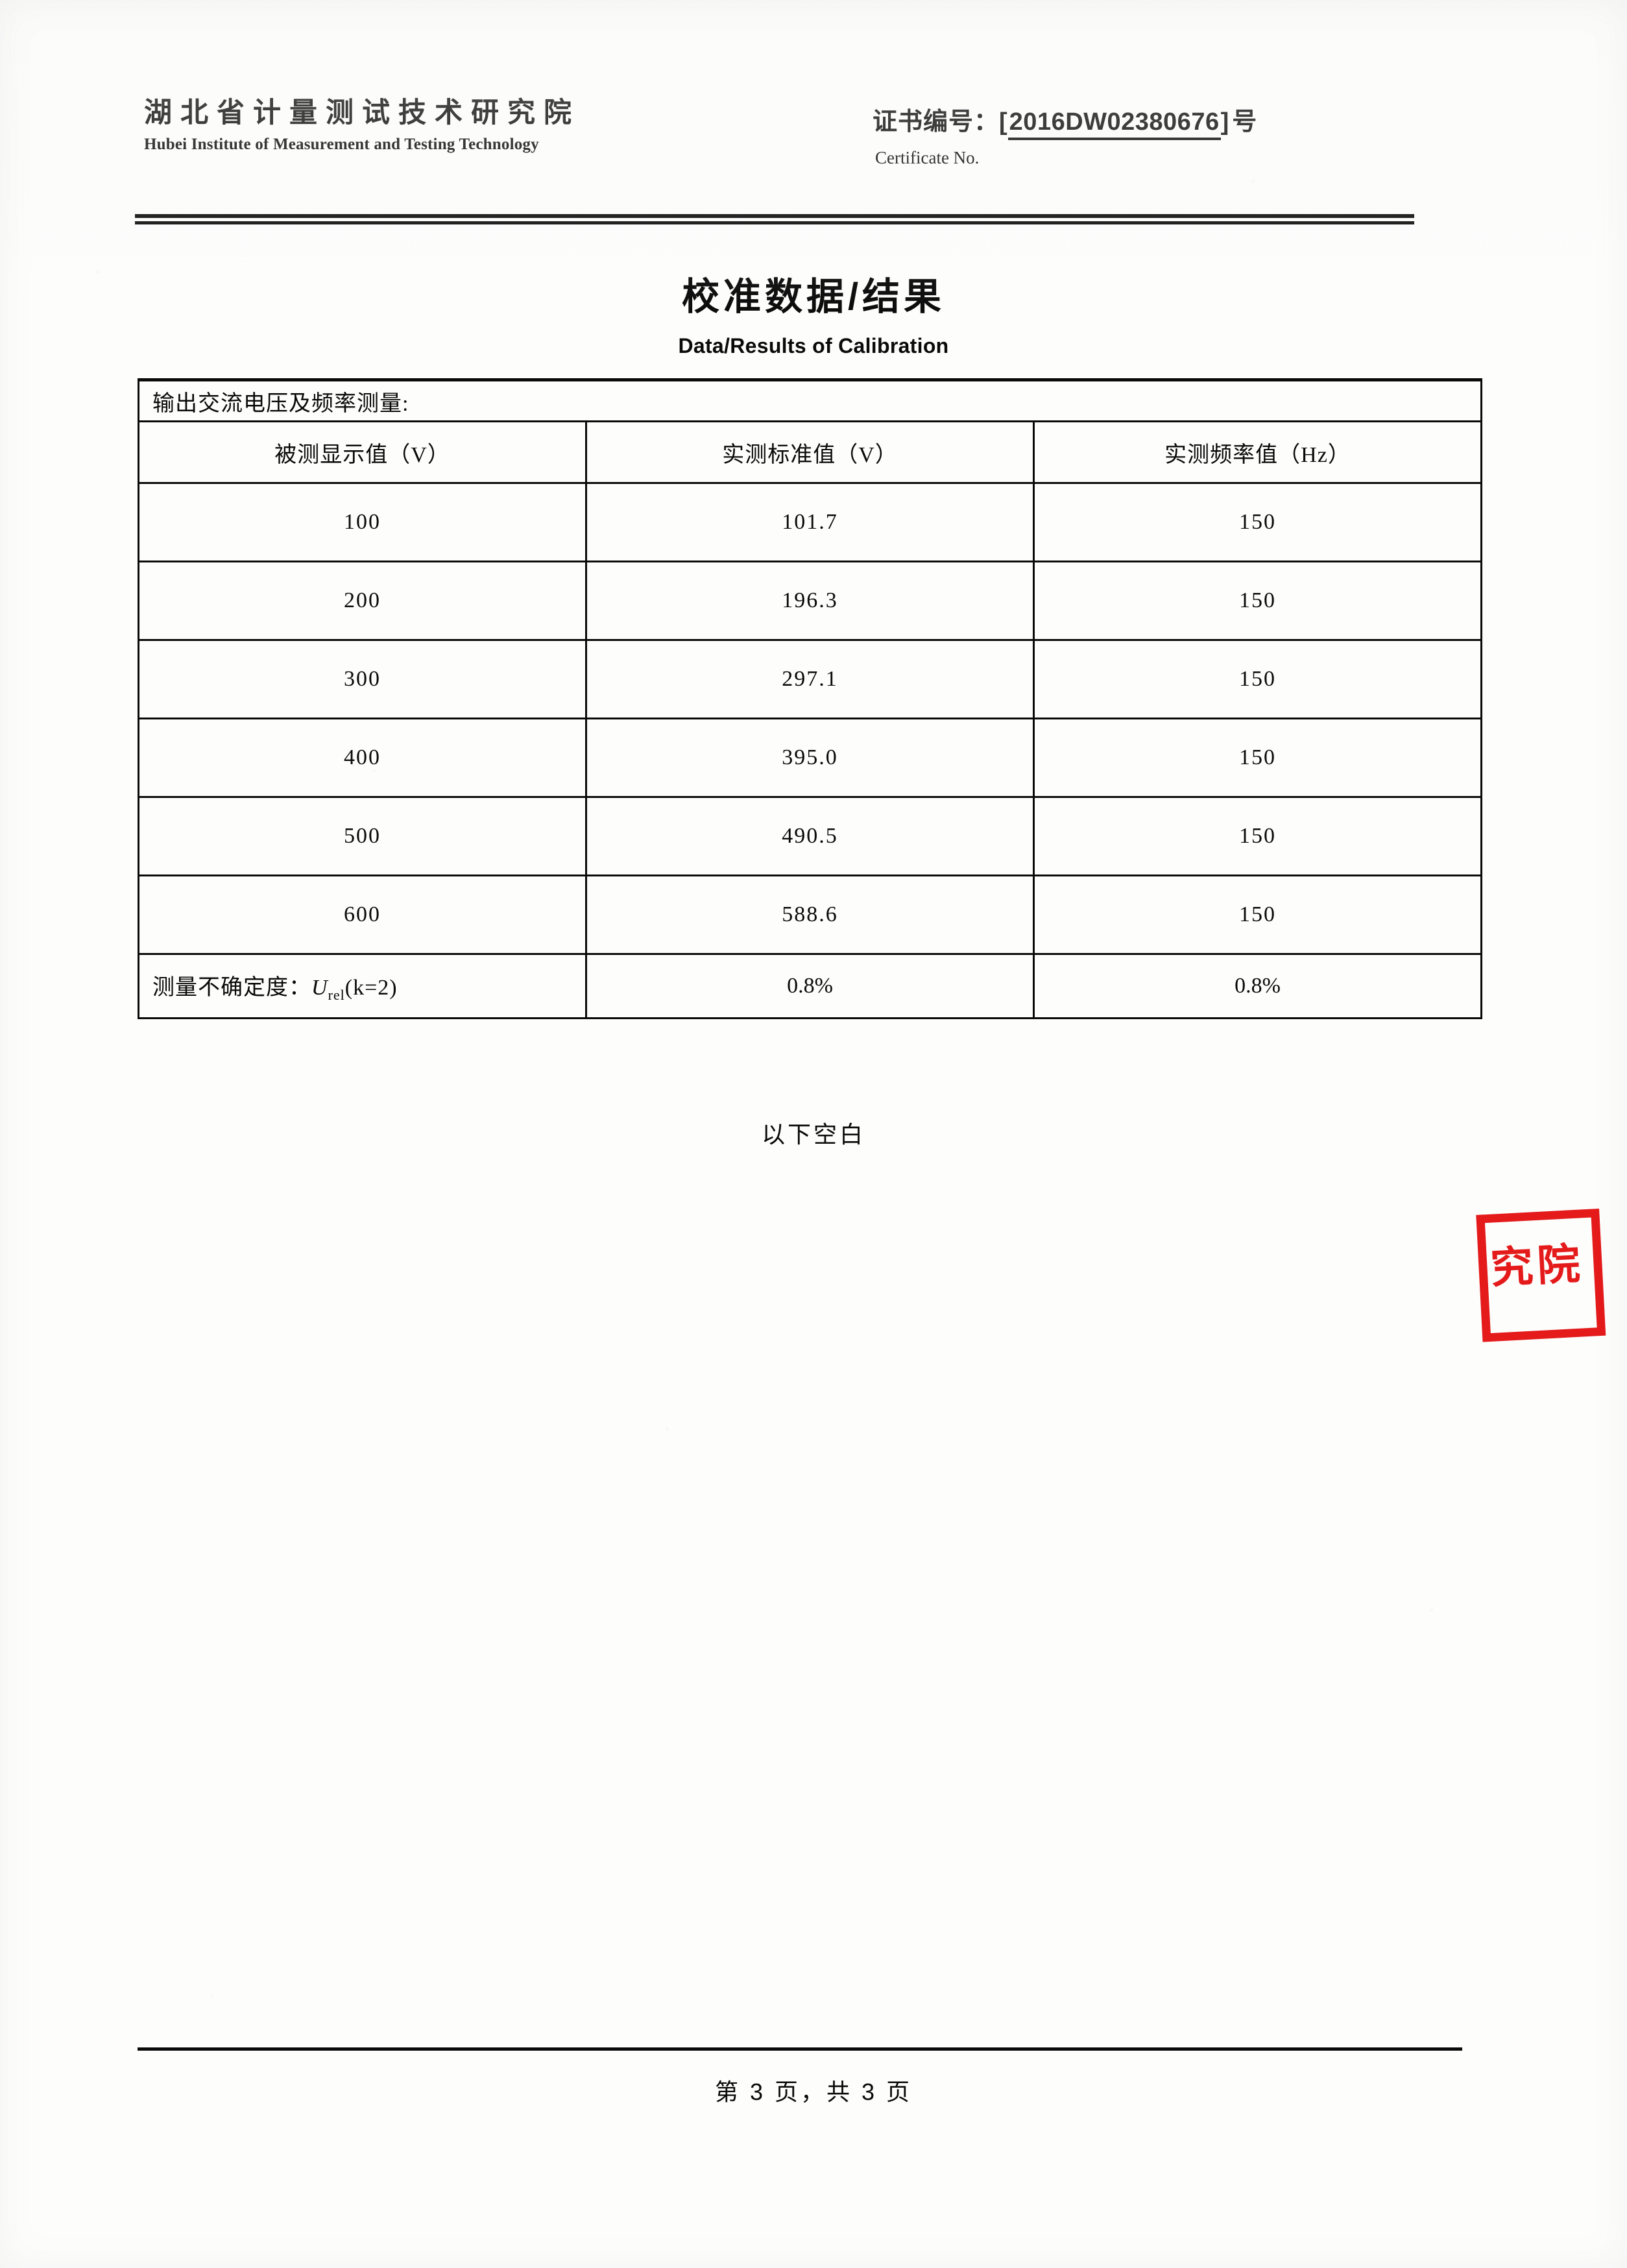 The height and width of the screenshot is (2268, 1627). I want to click on page-title-en: Data/Results of Calibration, so click(813, 345).